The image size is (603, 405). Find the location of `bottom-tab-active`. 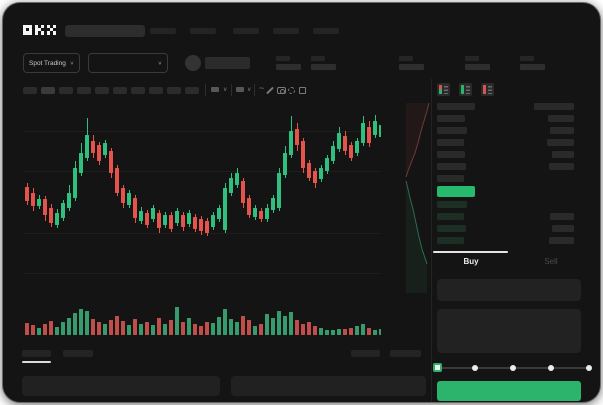

bottom-tab-active is located at coordinates (36, 353).